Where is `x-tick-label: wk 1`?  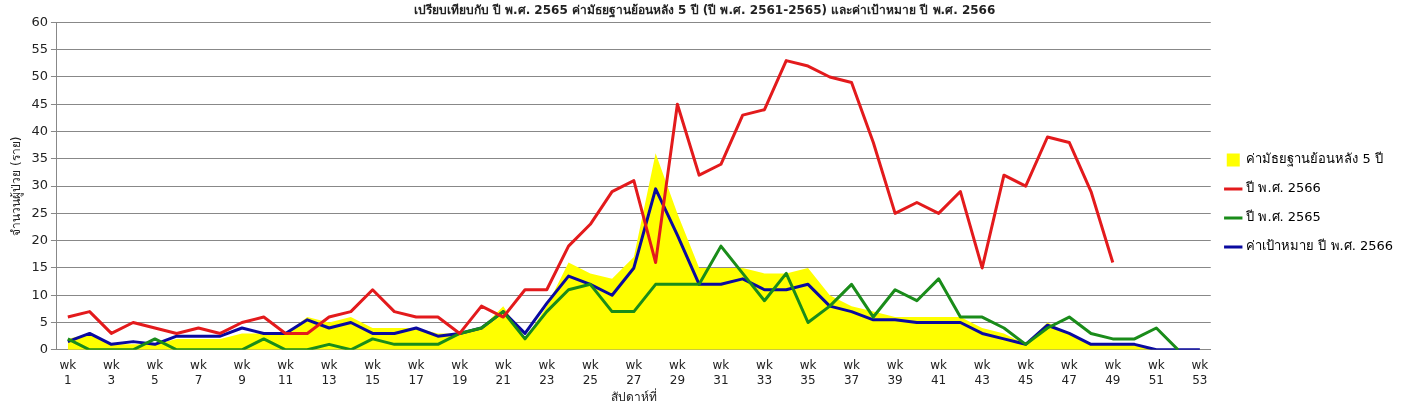 x-tick-label: wk 1 is located at coordinates (68, 372).